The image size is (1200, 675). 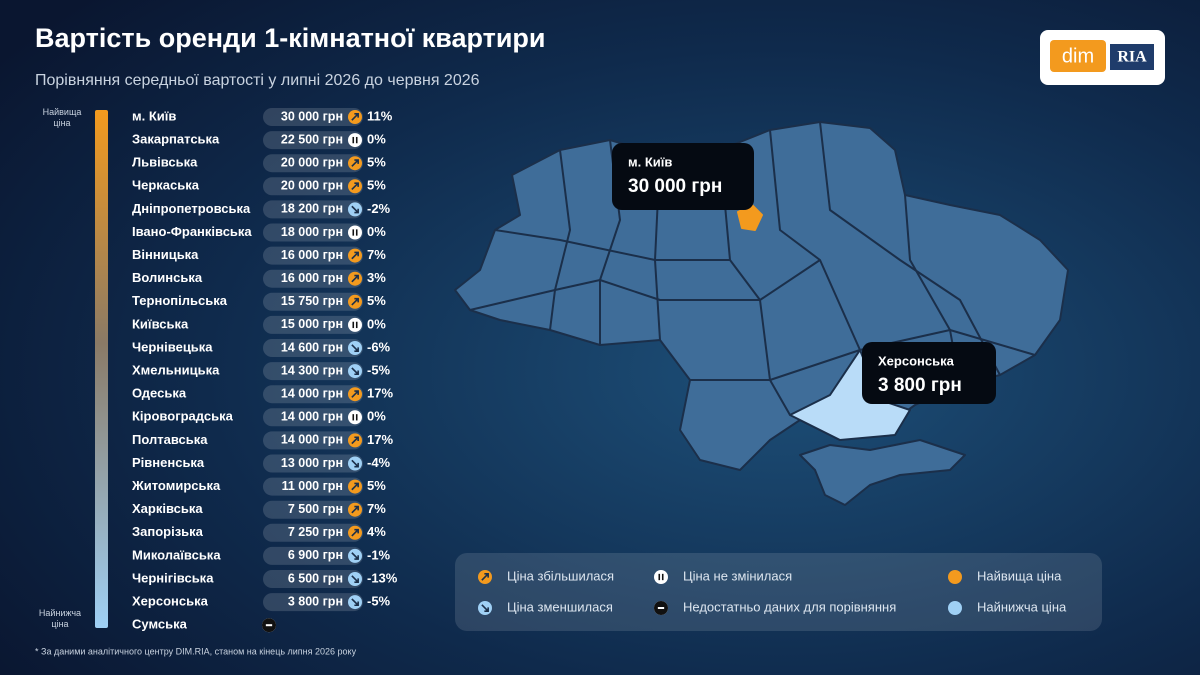 What do you see at coordinates (101, 369) in the screenshot?
I see `price-scale` at bounding box center [101, 369].